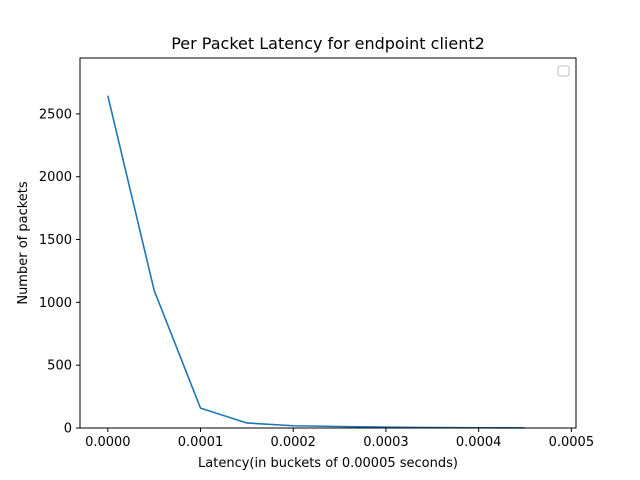 The height and width of the screenshot is (480, 640). I want to click on x-tick-label: 0.0004, so click(479, 442).